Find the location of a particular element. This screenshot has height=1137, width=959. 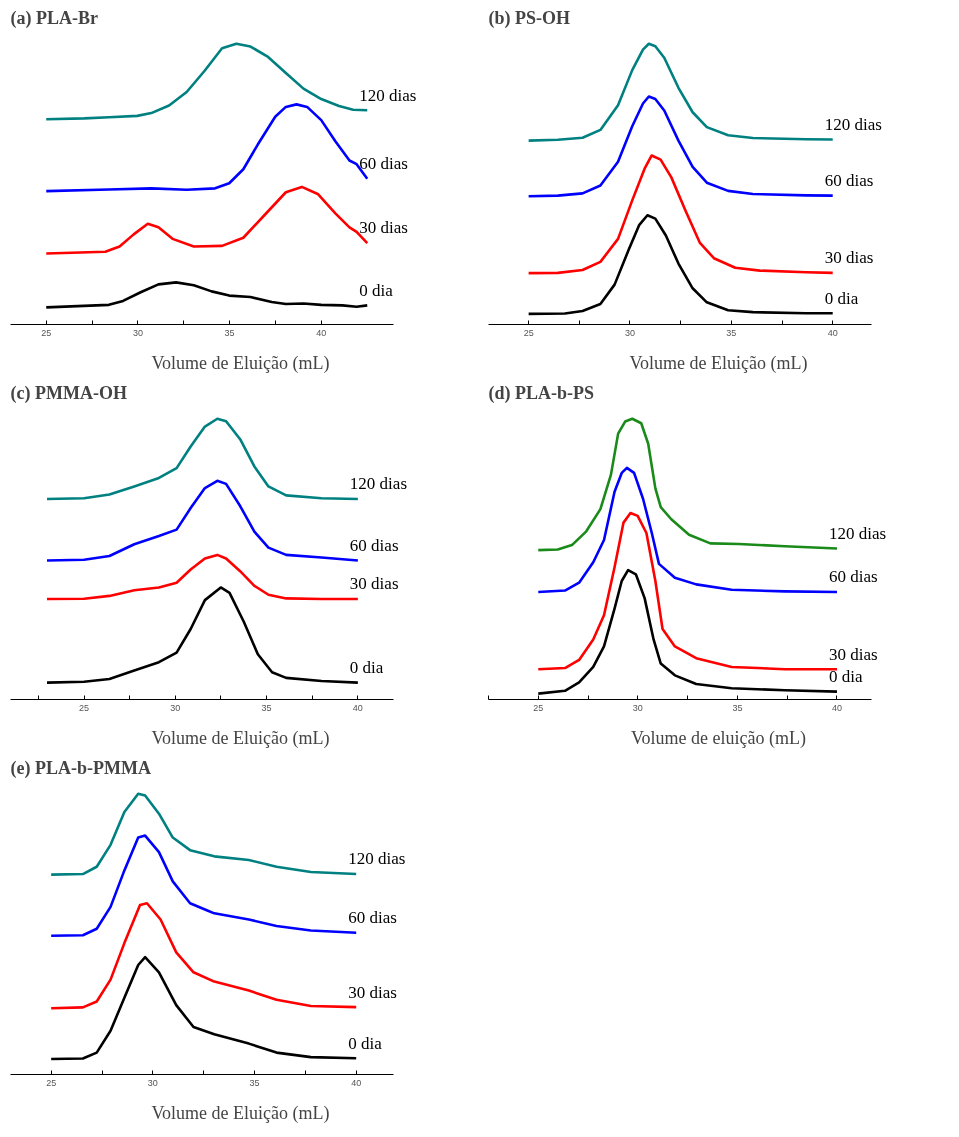

chart-title: (e) PLA-b-PMMA is located at coordinates (80, 768).